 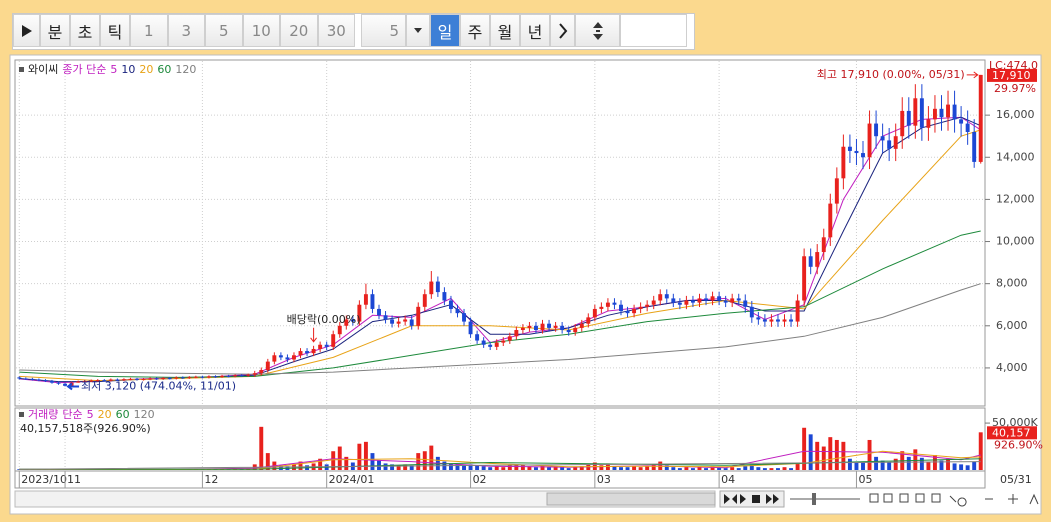 I want to click on lc-label: LC:474.0, so click(x=1013, y=65).